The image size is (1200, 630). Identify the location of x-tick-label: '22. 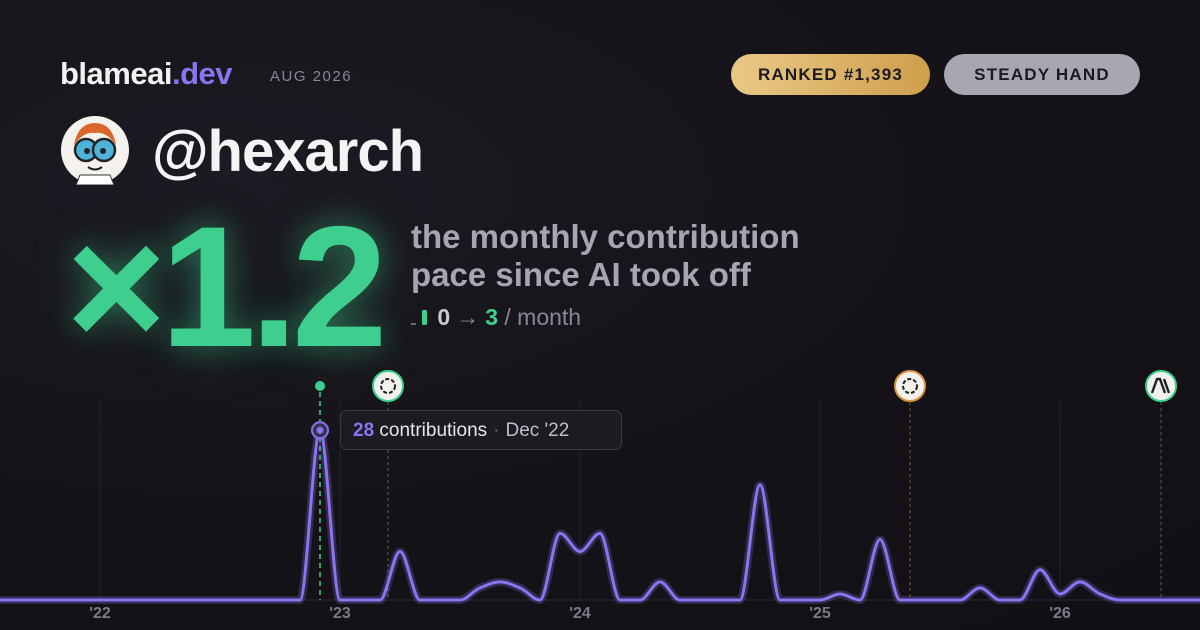
(100, 613).